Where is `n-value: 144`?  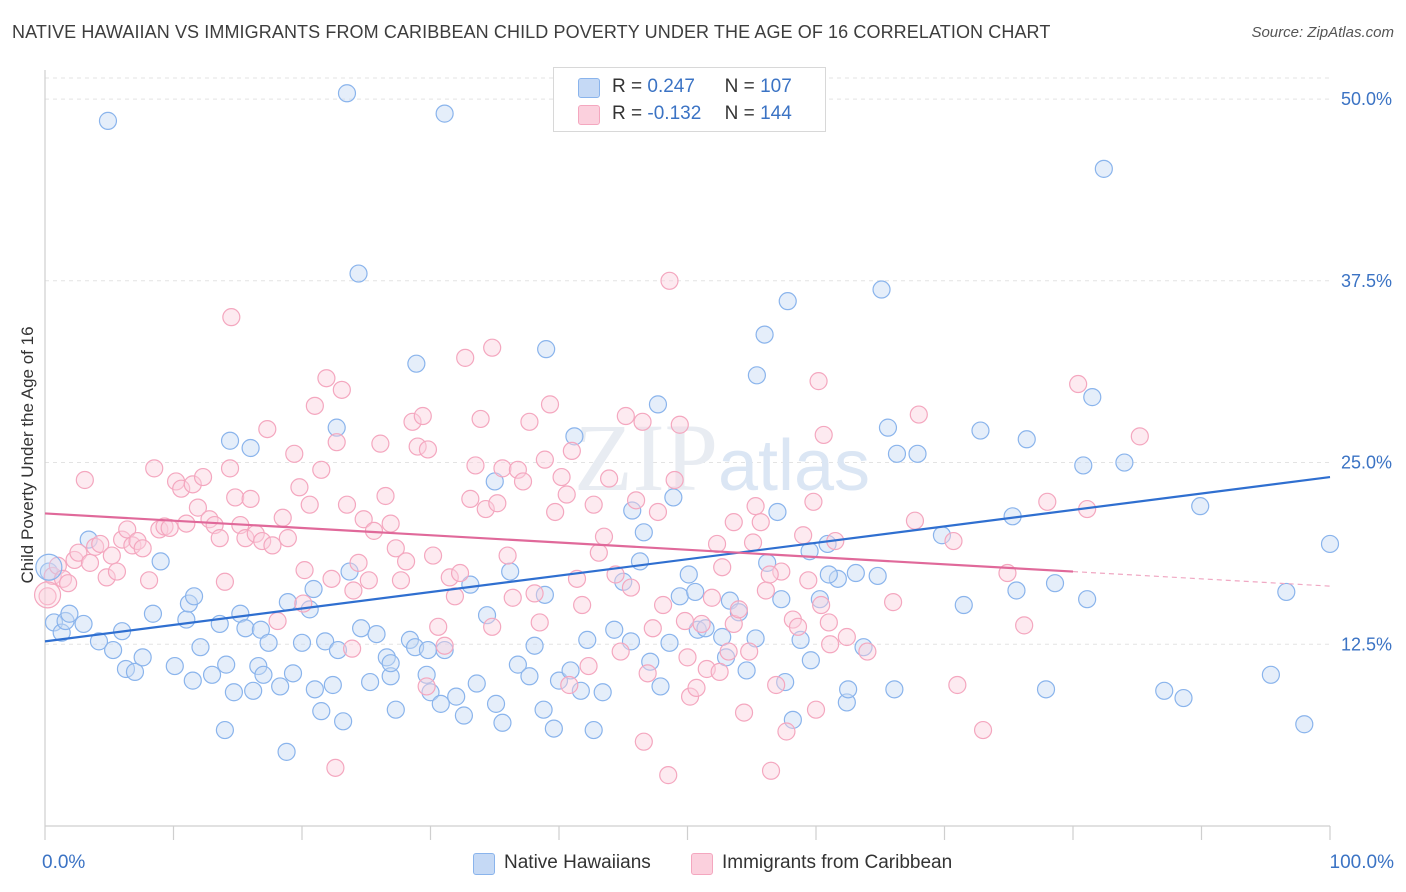 n-value: 144 is located at coordinates (776, 113).